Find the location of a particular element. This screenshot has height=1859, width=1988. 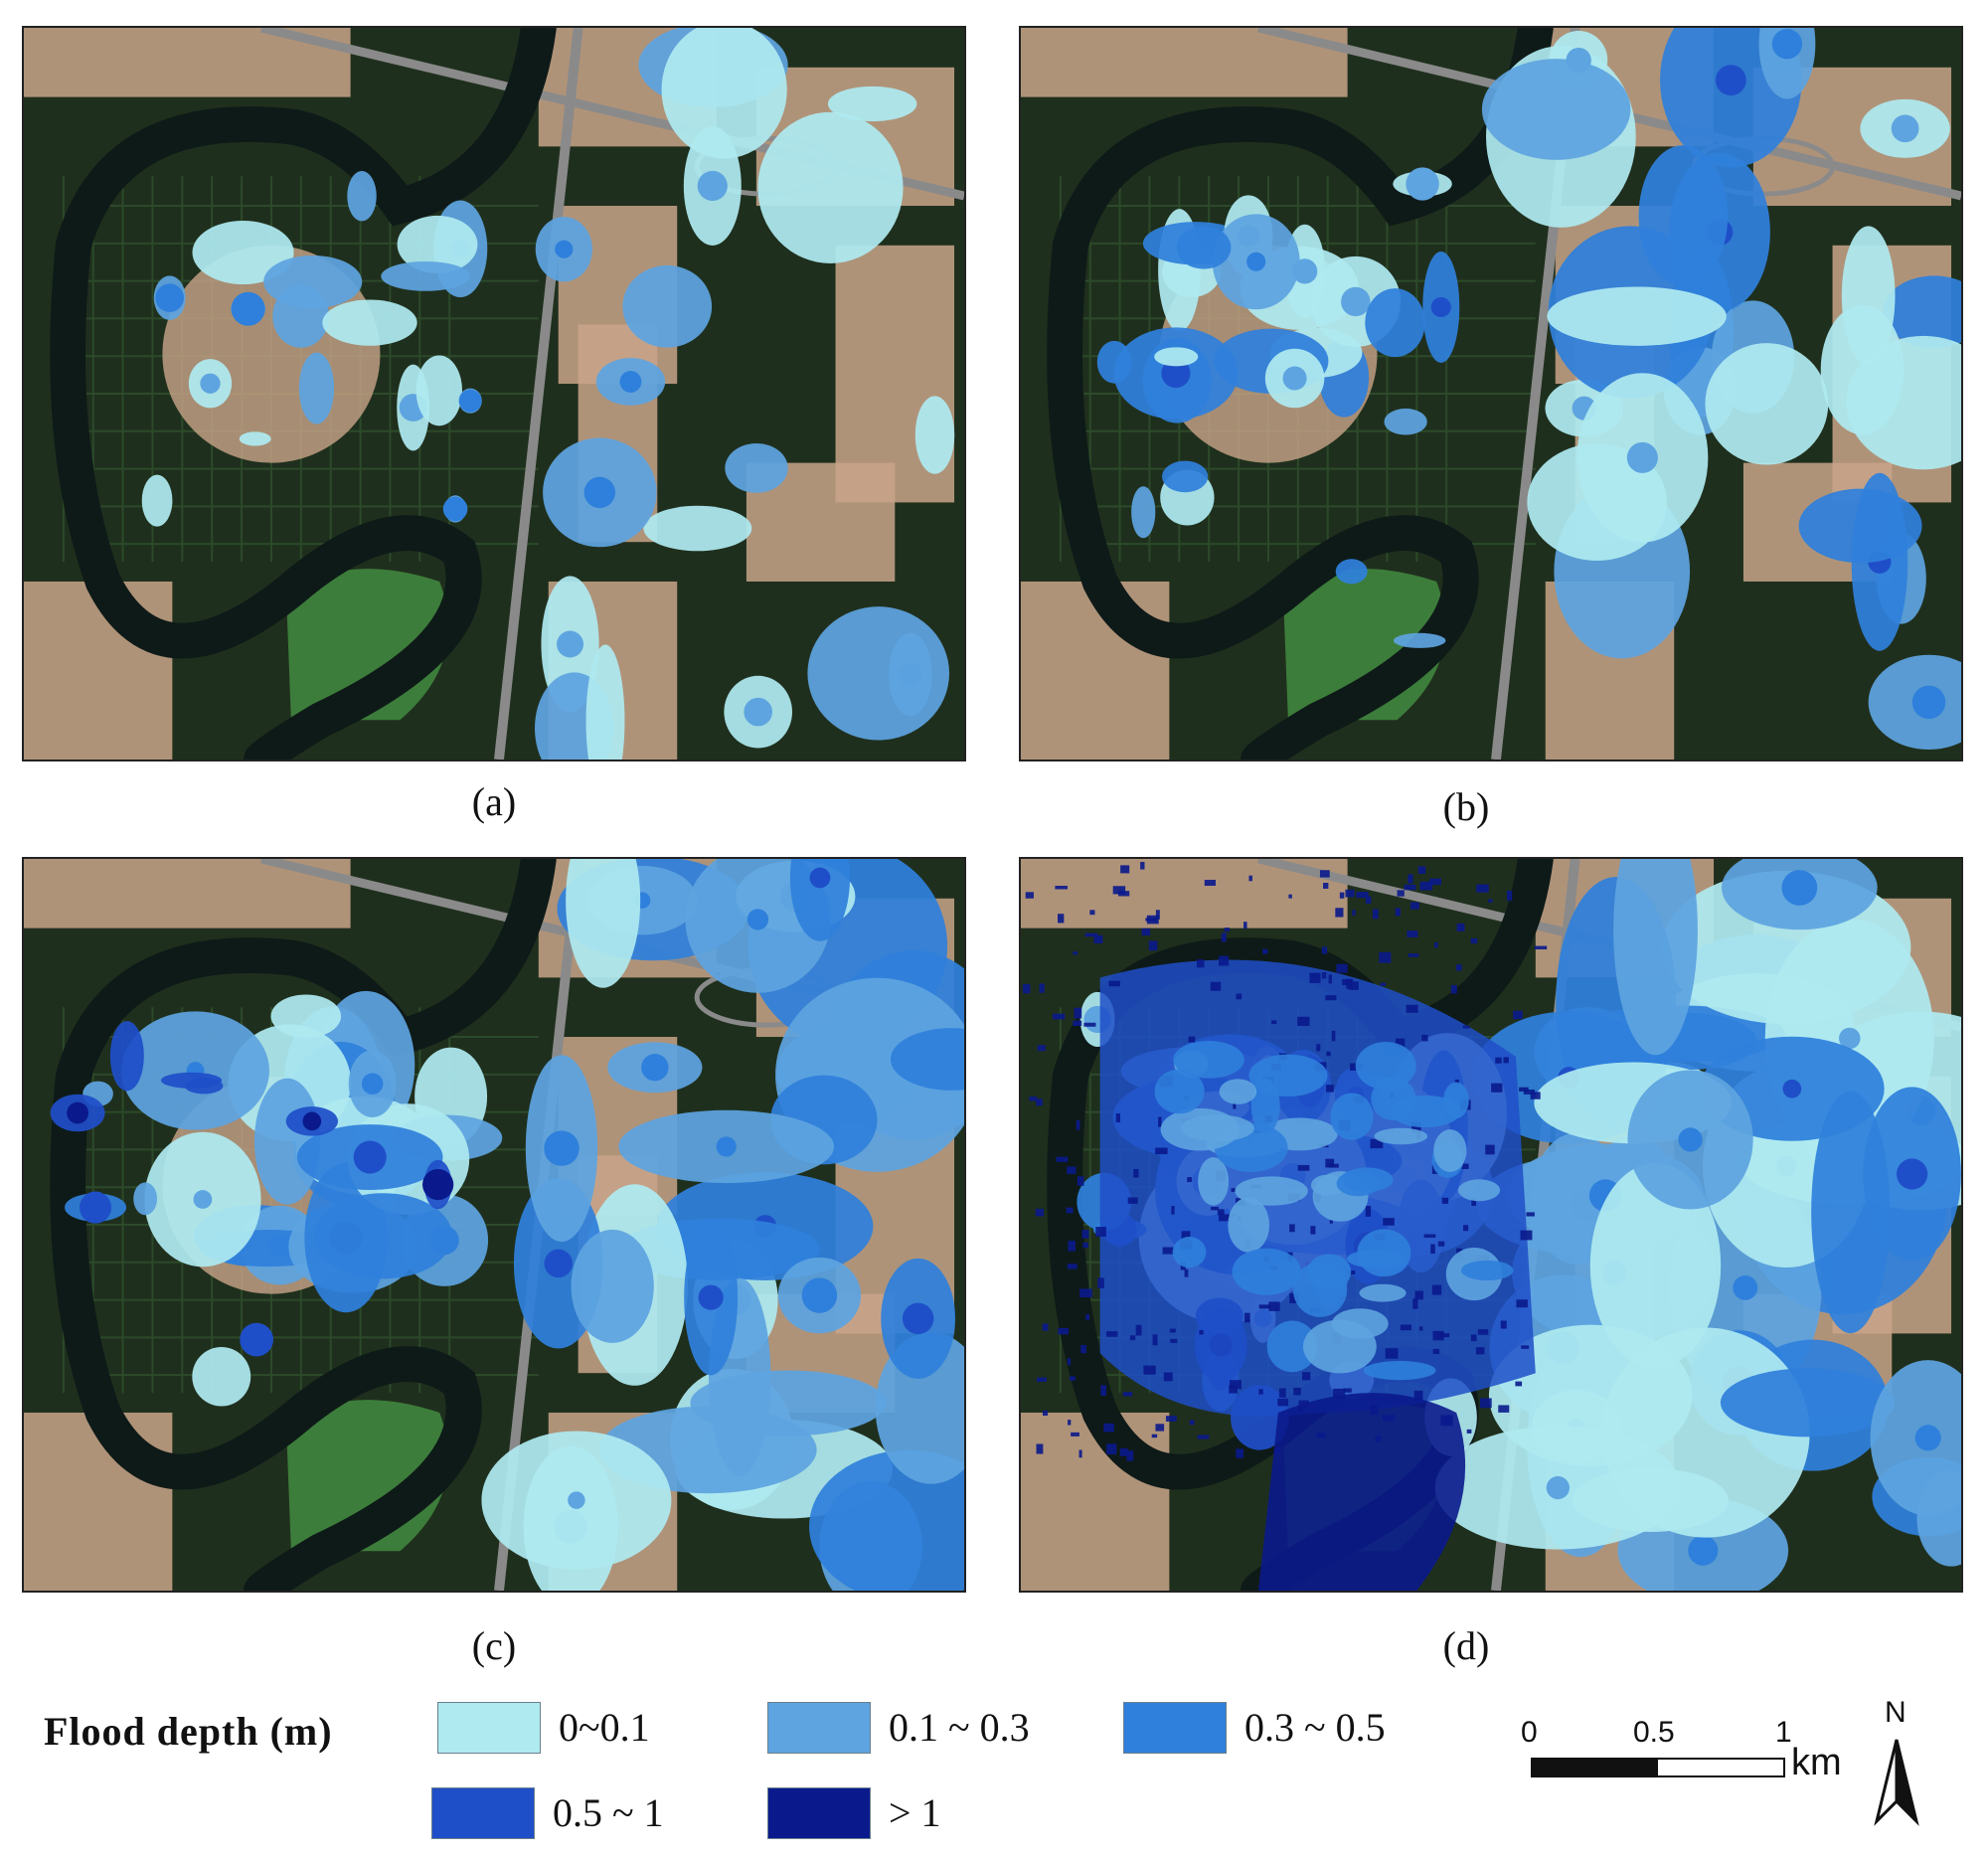

panel-caption-d: (d) is located at coordinates (1466, 1646).